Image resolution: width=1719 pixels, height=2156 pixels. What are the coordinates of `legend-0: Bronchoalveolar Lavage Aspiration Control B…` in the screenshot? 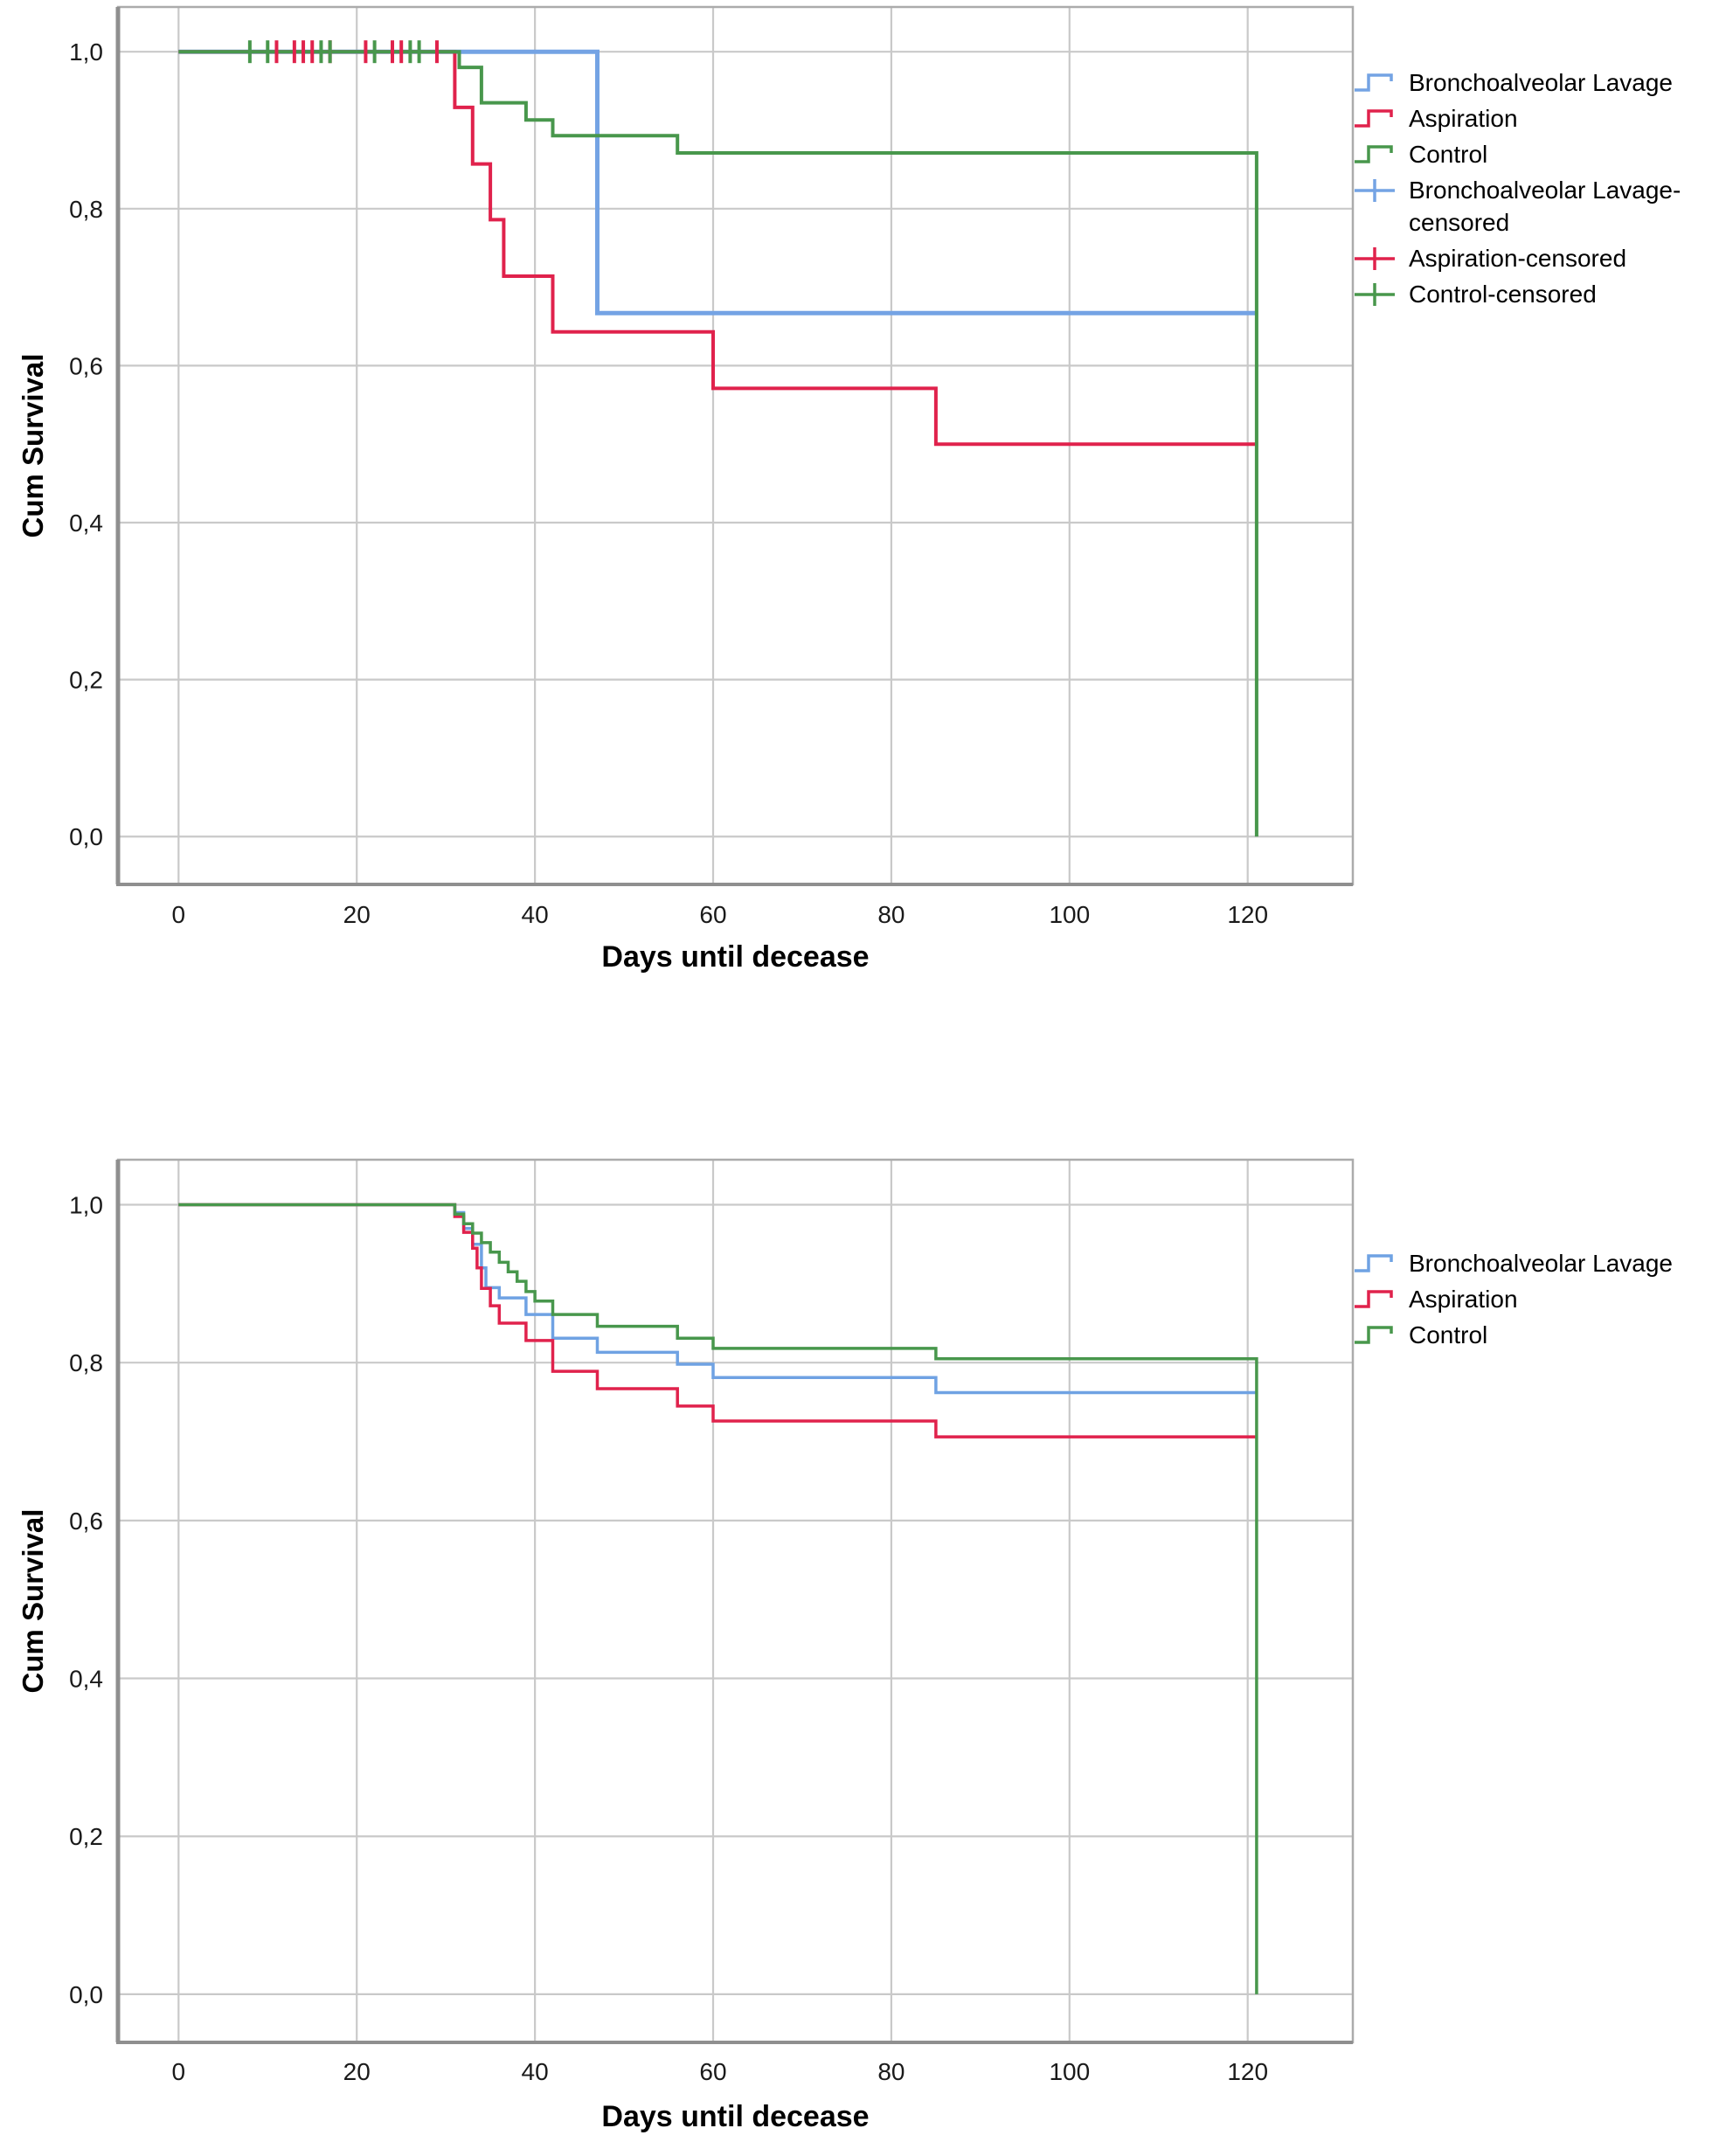 It's located at (1536, 188).